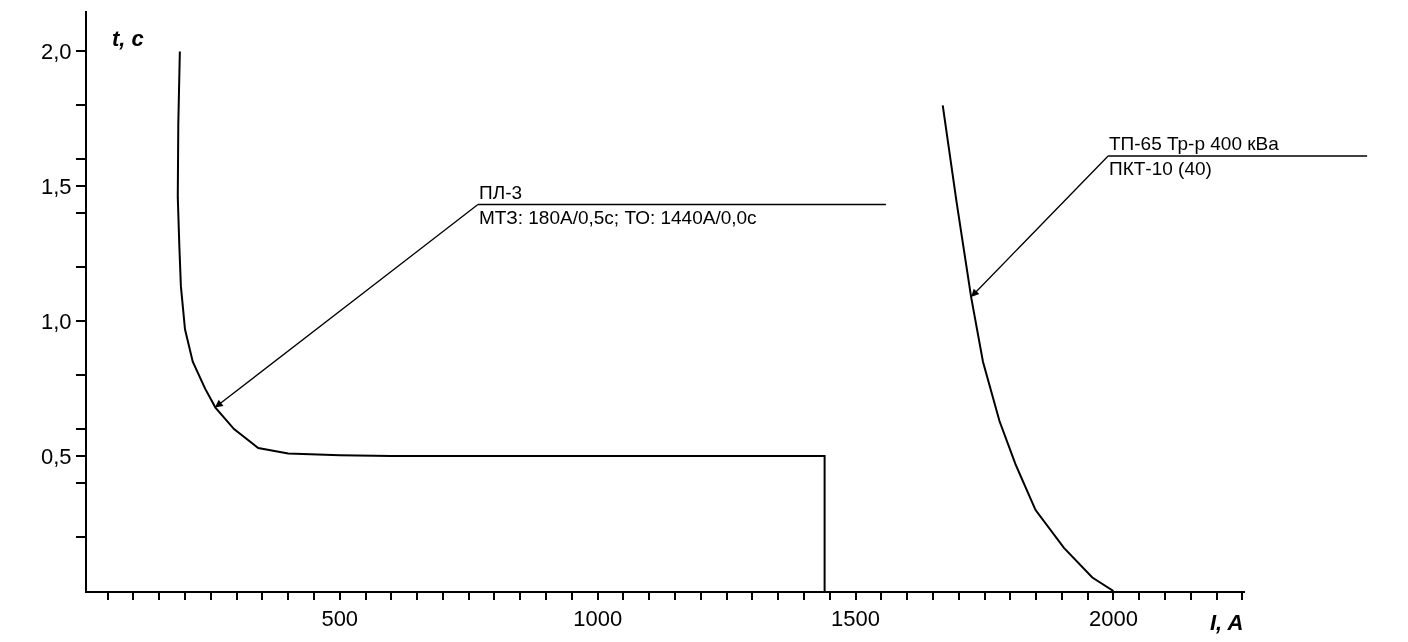 This screenshot has width=1408, height=642. What do you see at coordinates (598, 619) in the screenshot?
I see `x-tick-label: 1000` at bounding box center [598, 619].